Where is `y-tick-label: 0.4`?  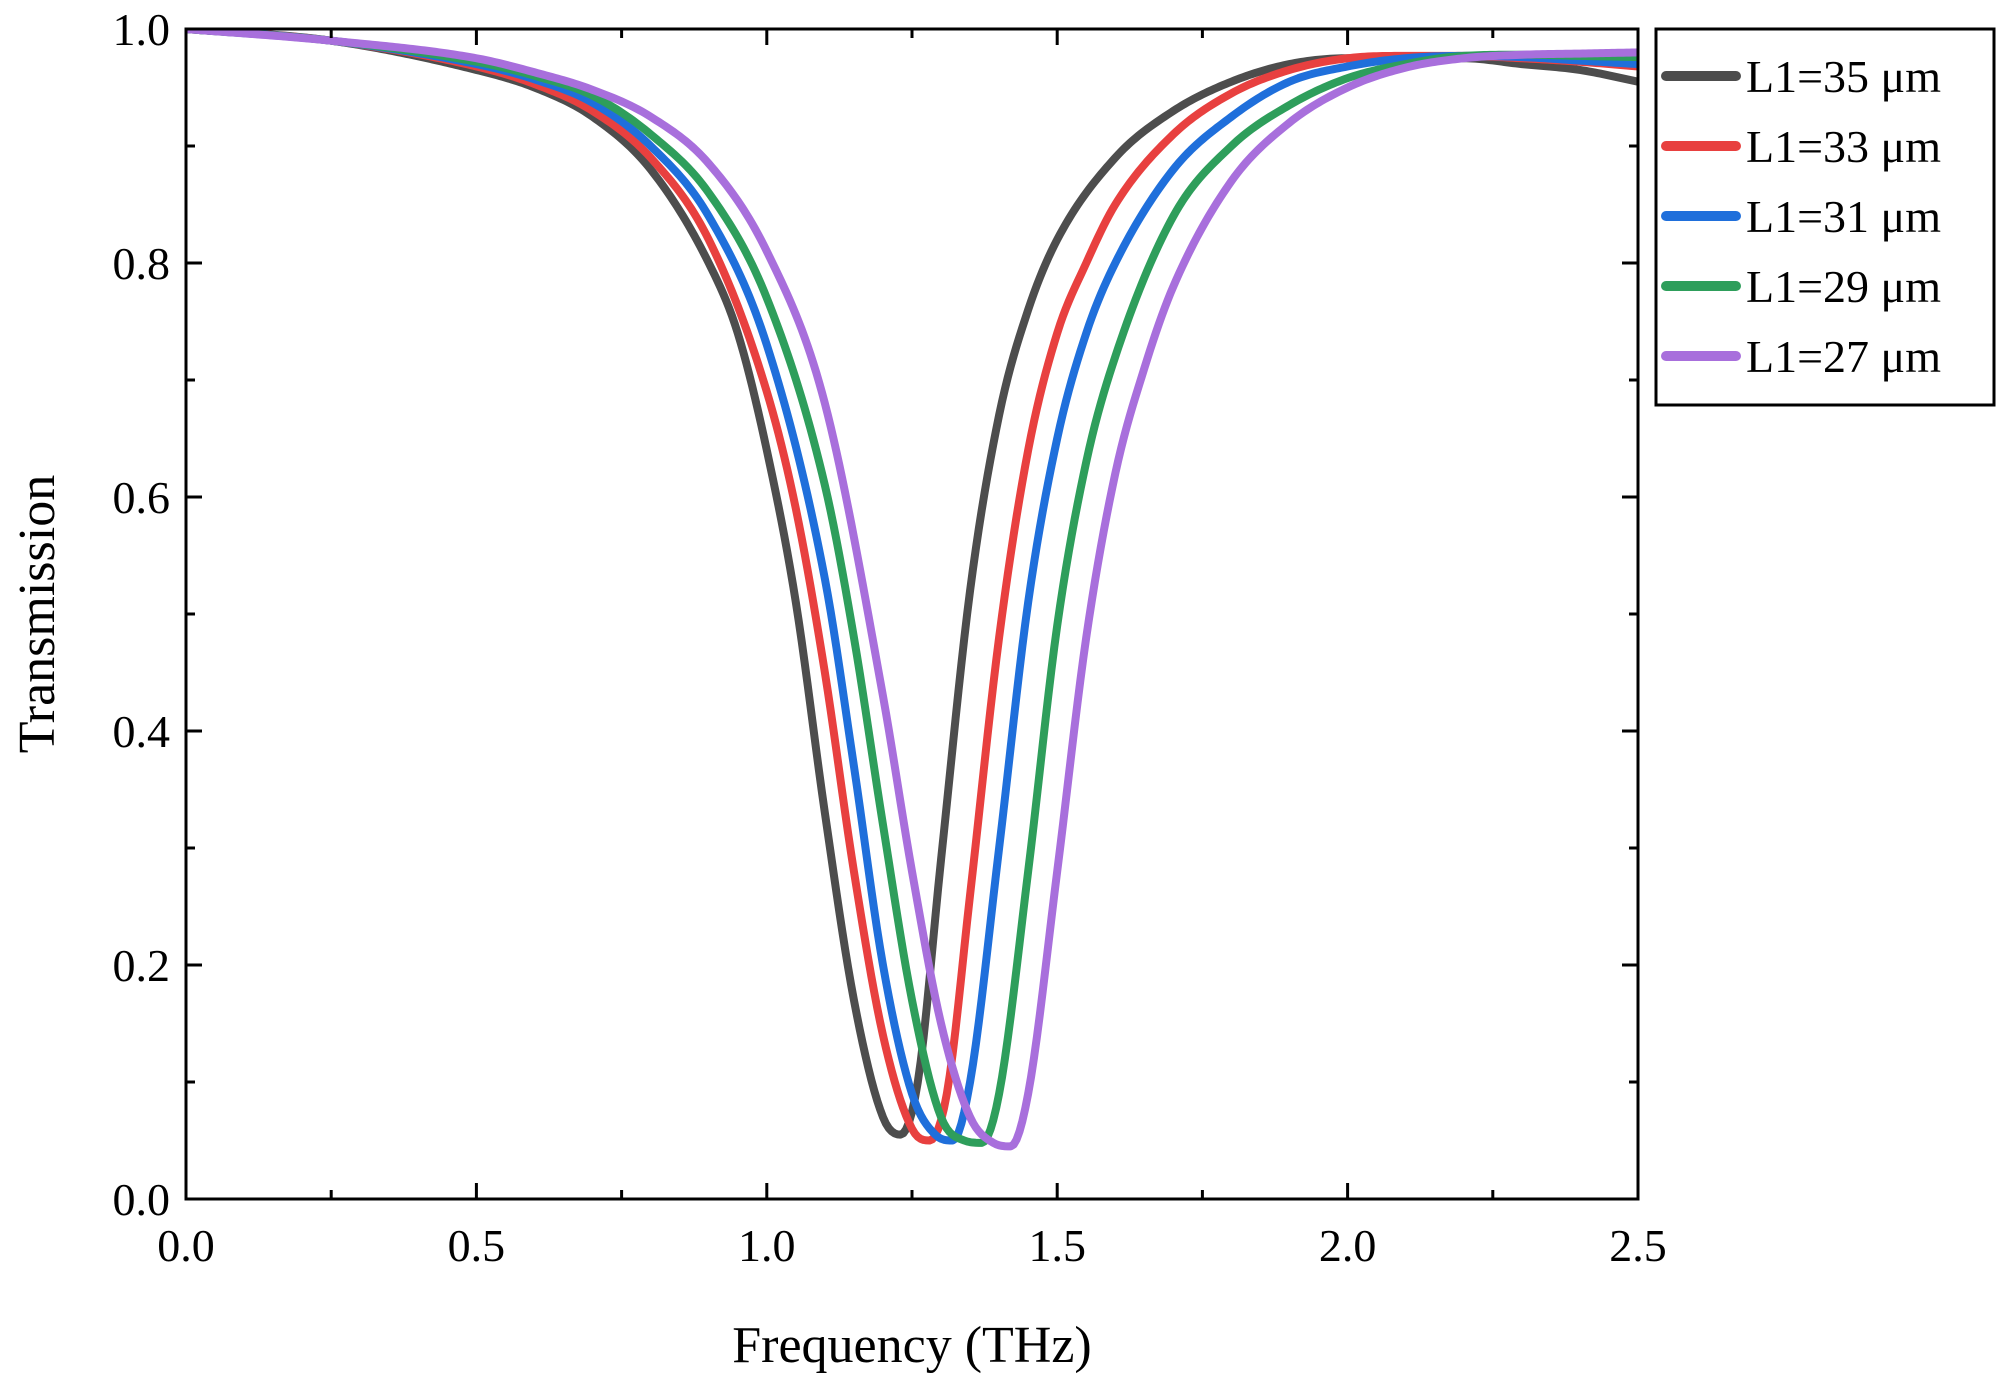
y-tick-label: 0.4 is located at coordinates (142, 731).